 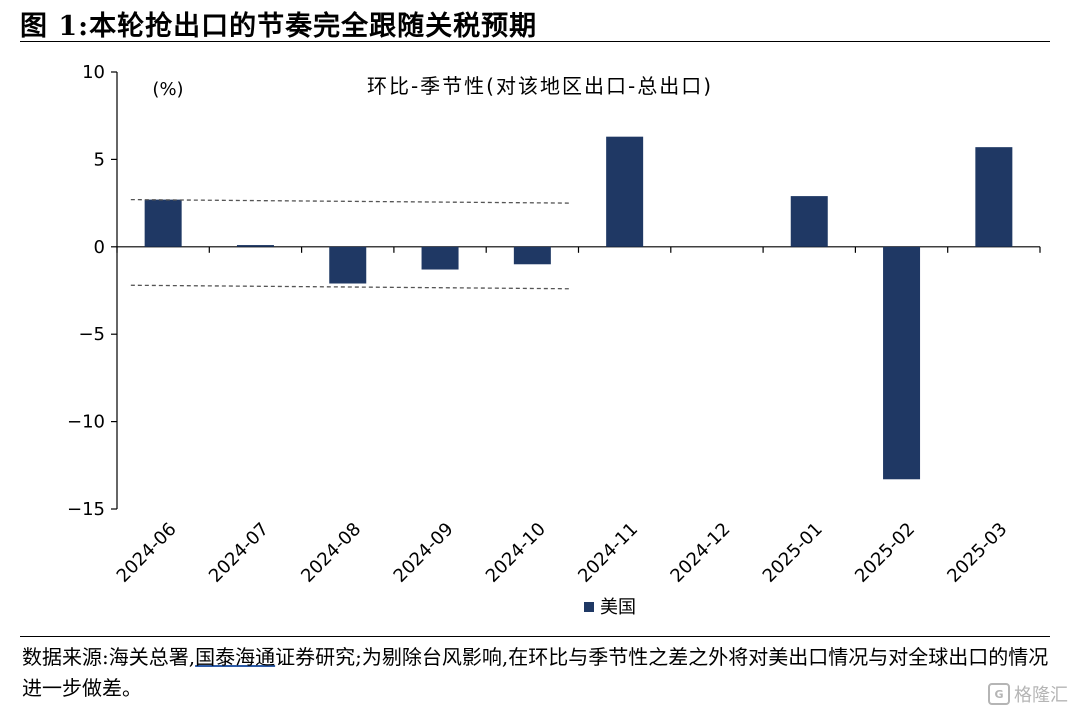 I want to click on y-tick-label: 0, so click(x=99, y=247).